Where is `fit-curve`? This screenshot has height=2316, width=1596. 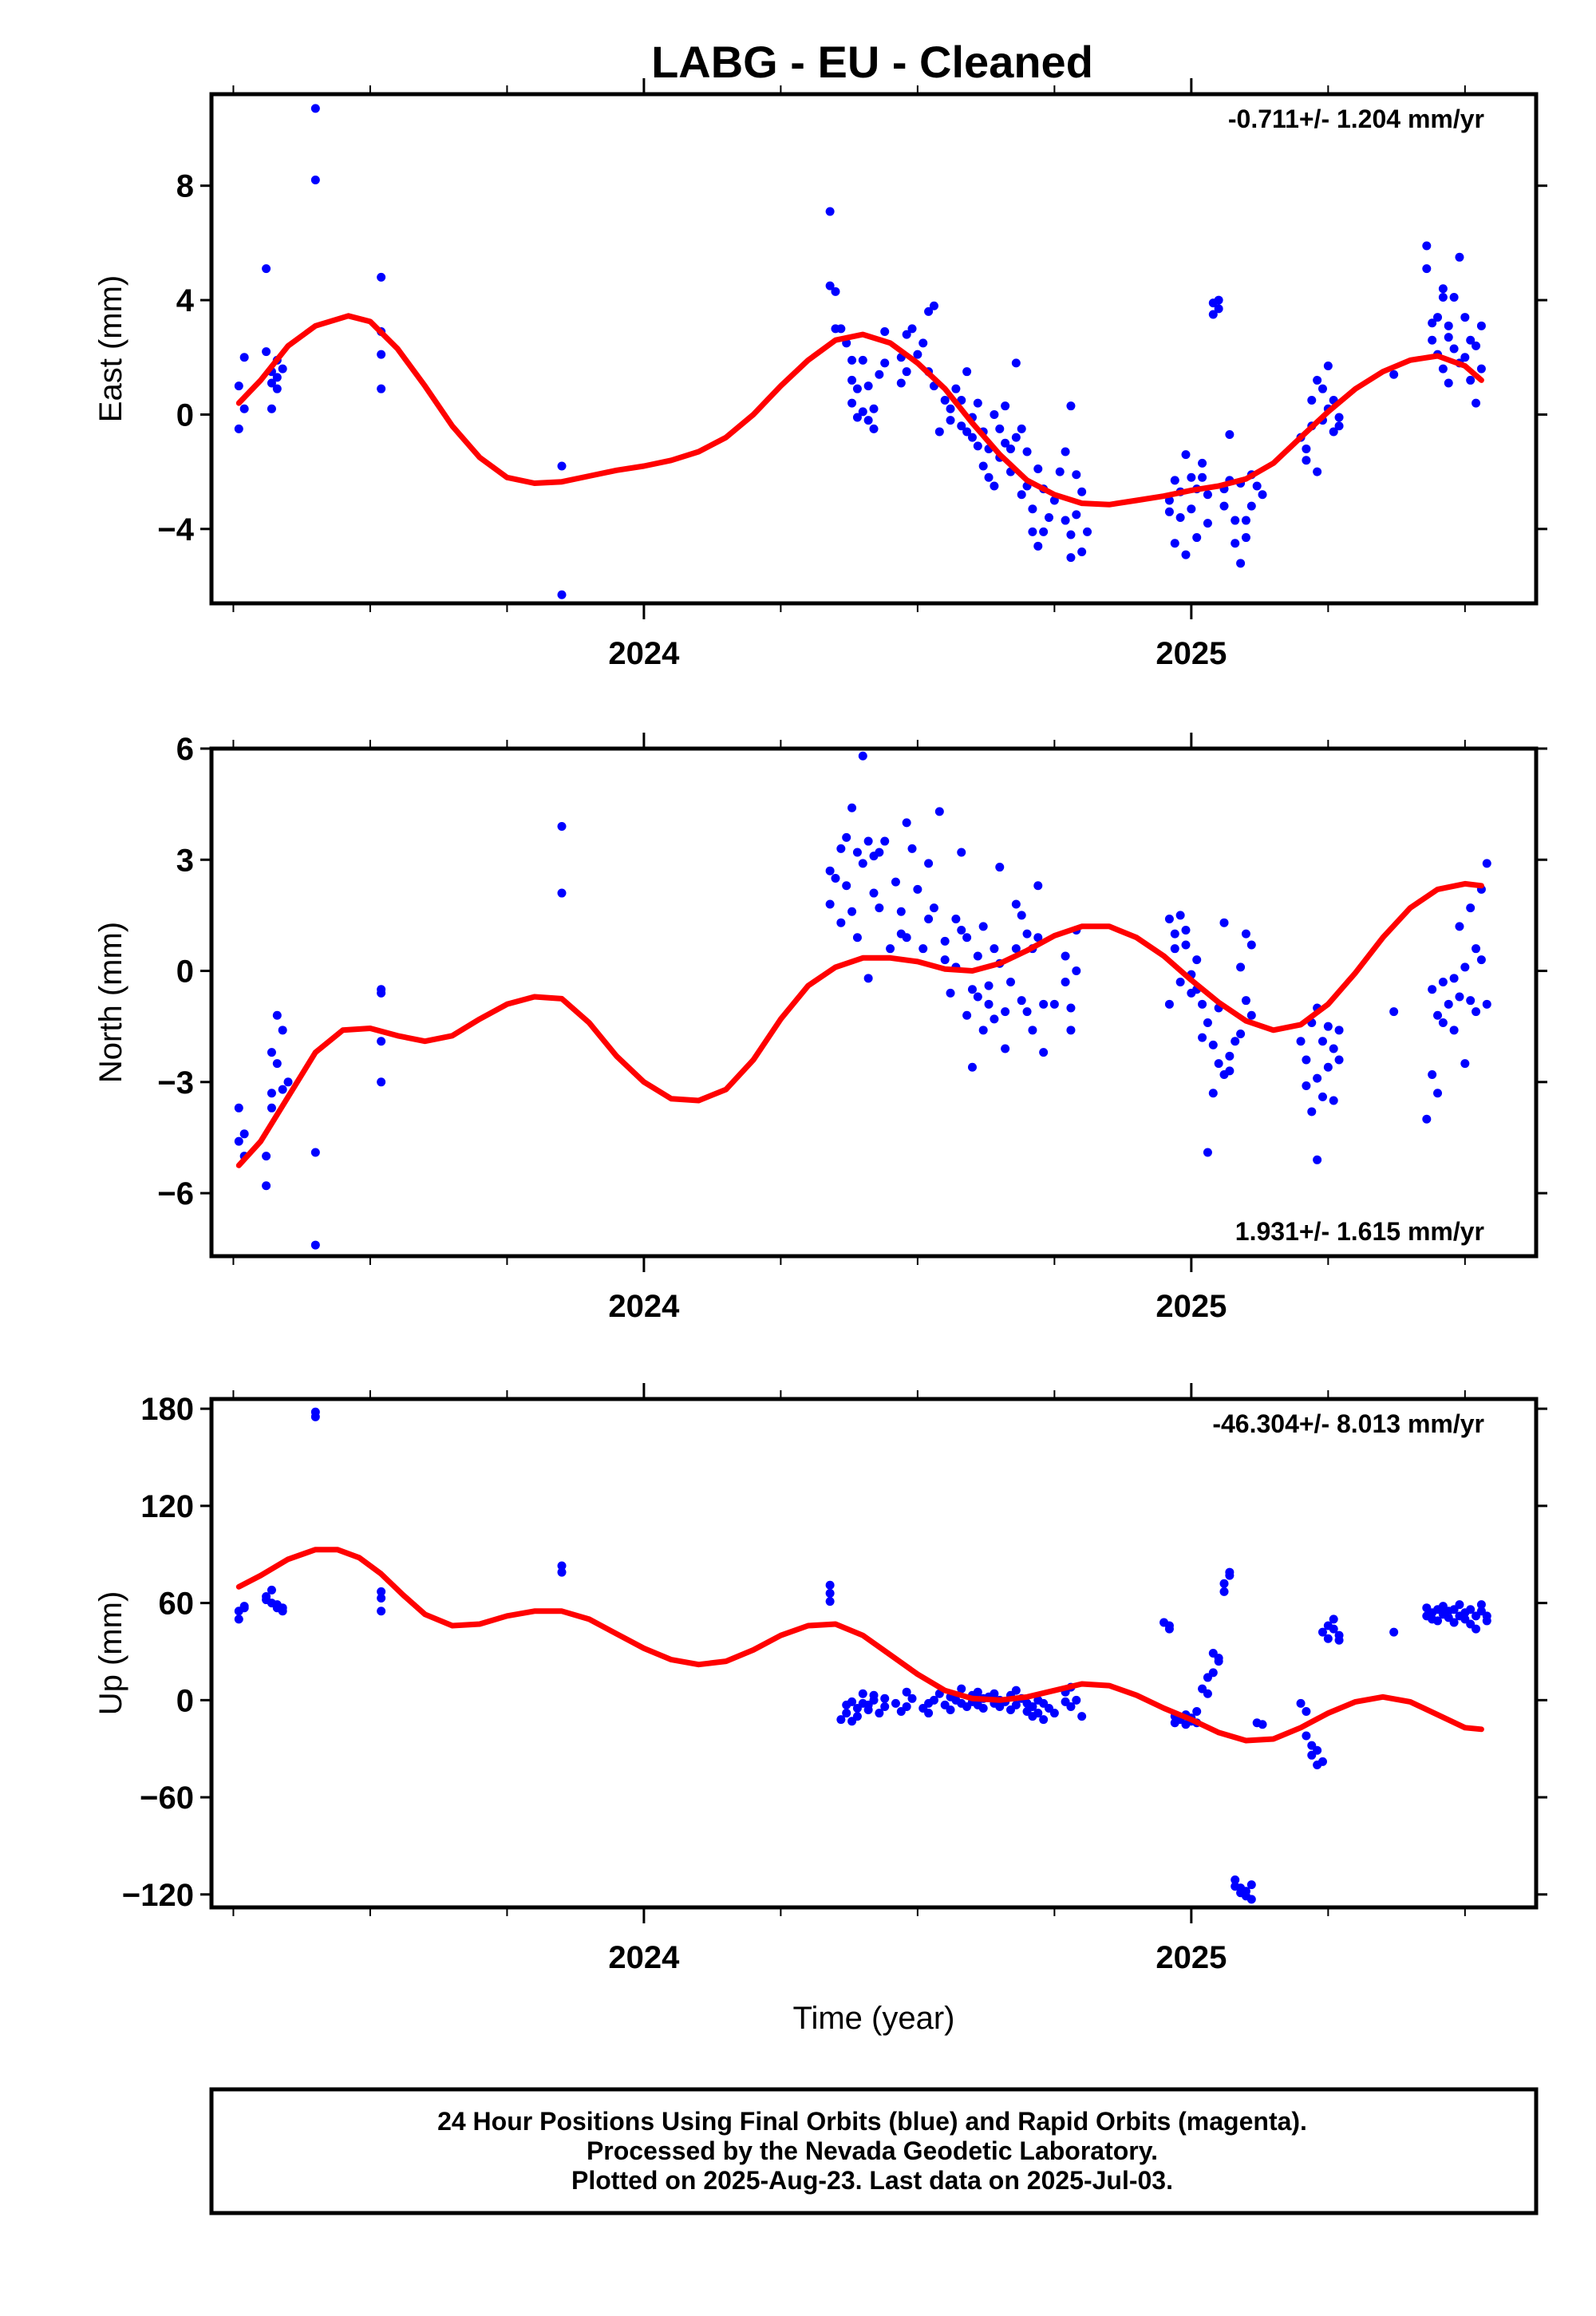 fit-curve is located at coordinates (859, 411).